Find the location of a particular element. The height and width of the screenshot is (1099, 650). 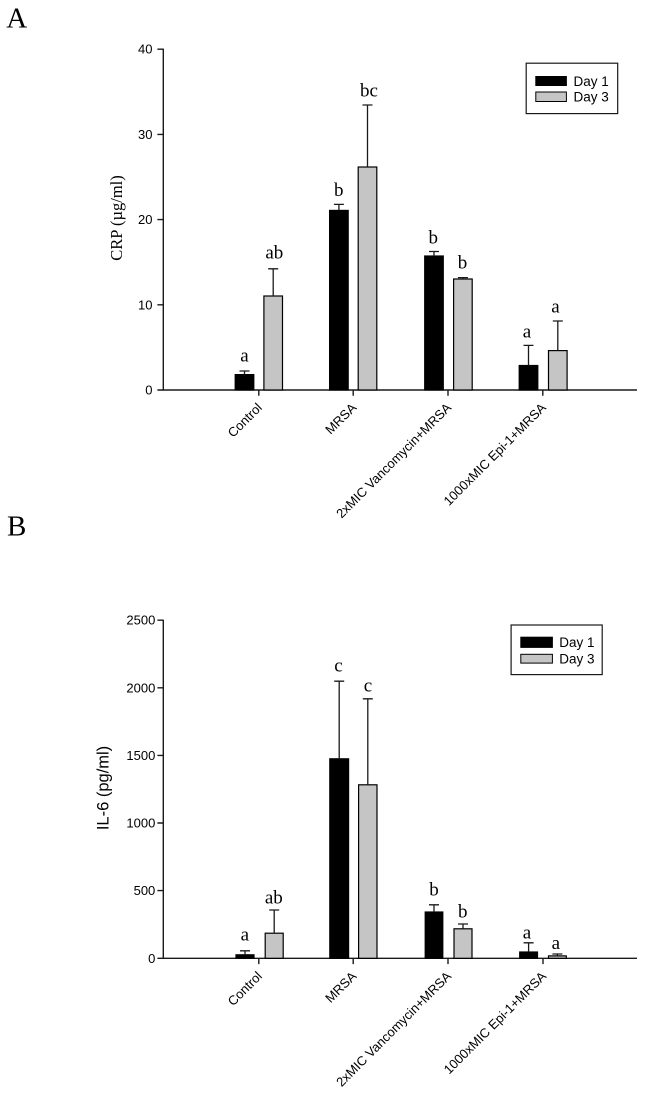

svg-text: 20 is located at coordinates (145, 219).